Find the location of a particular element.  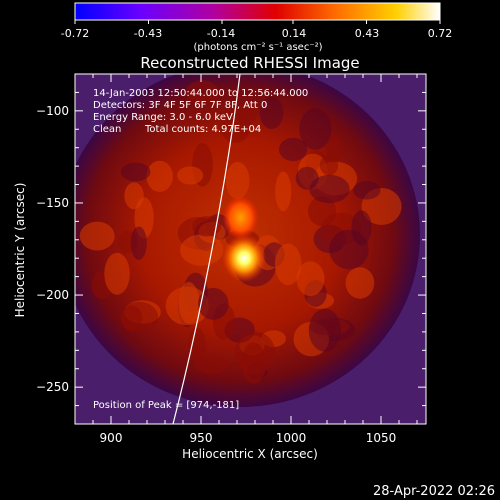

annotation-peak-position: Position of Peak = [974,-181] is located at coordinates (166, 405).